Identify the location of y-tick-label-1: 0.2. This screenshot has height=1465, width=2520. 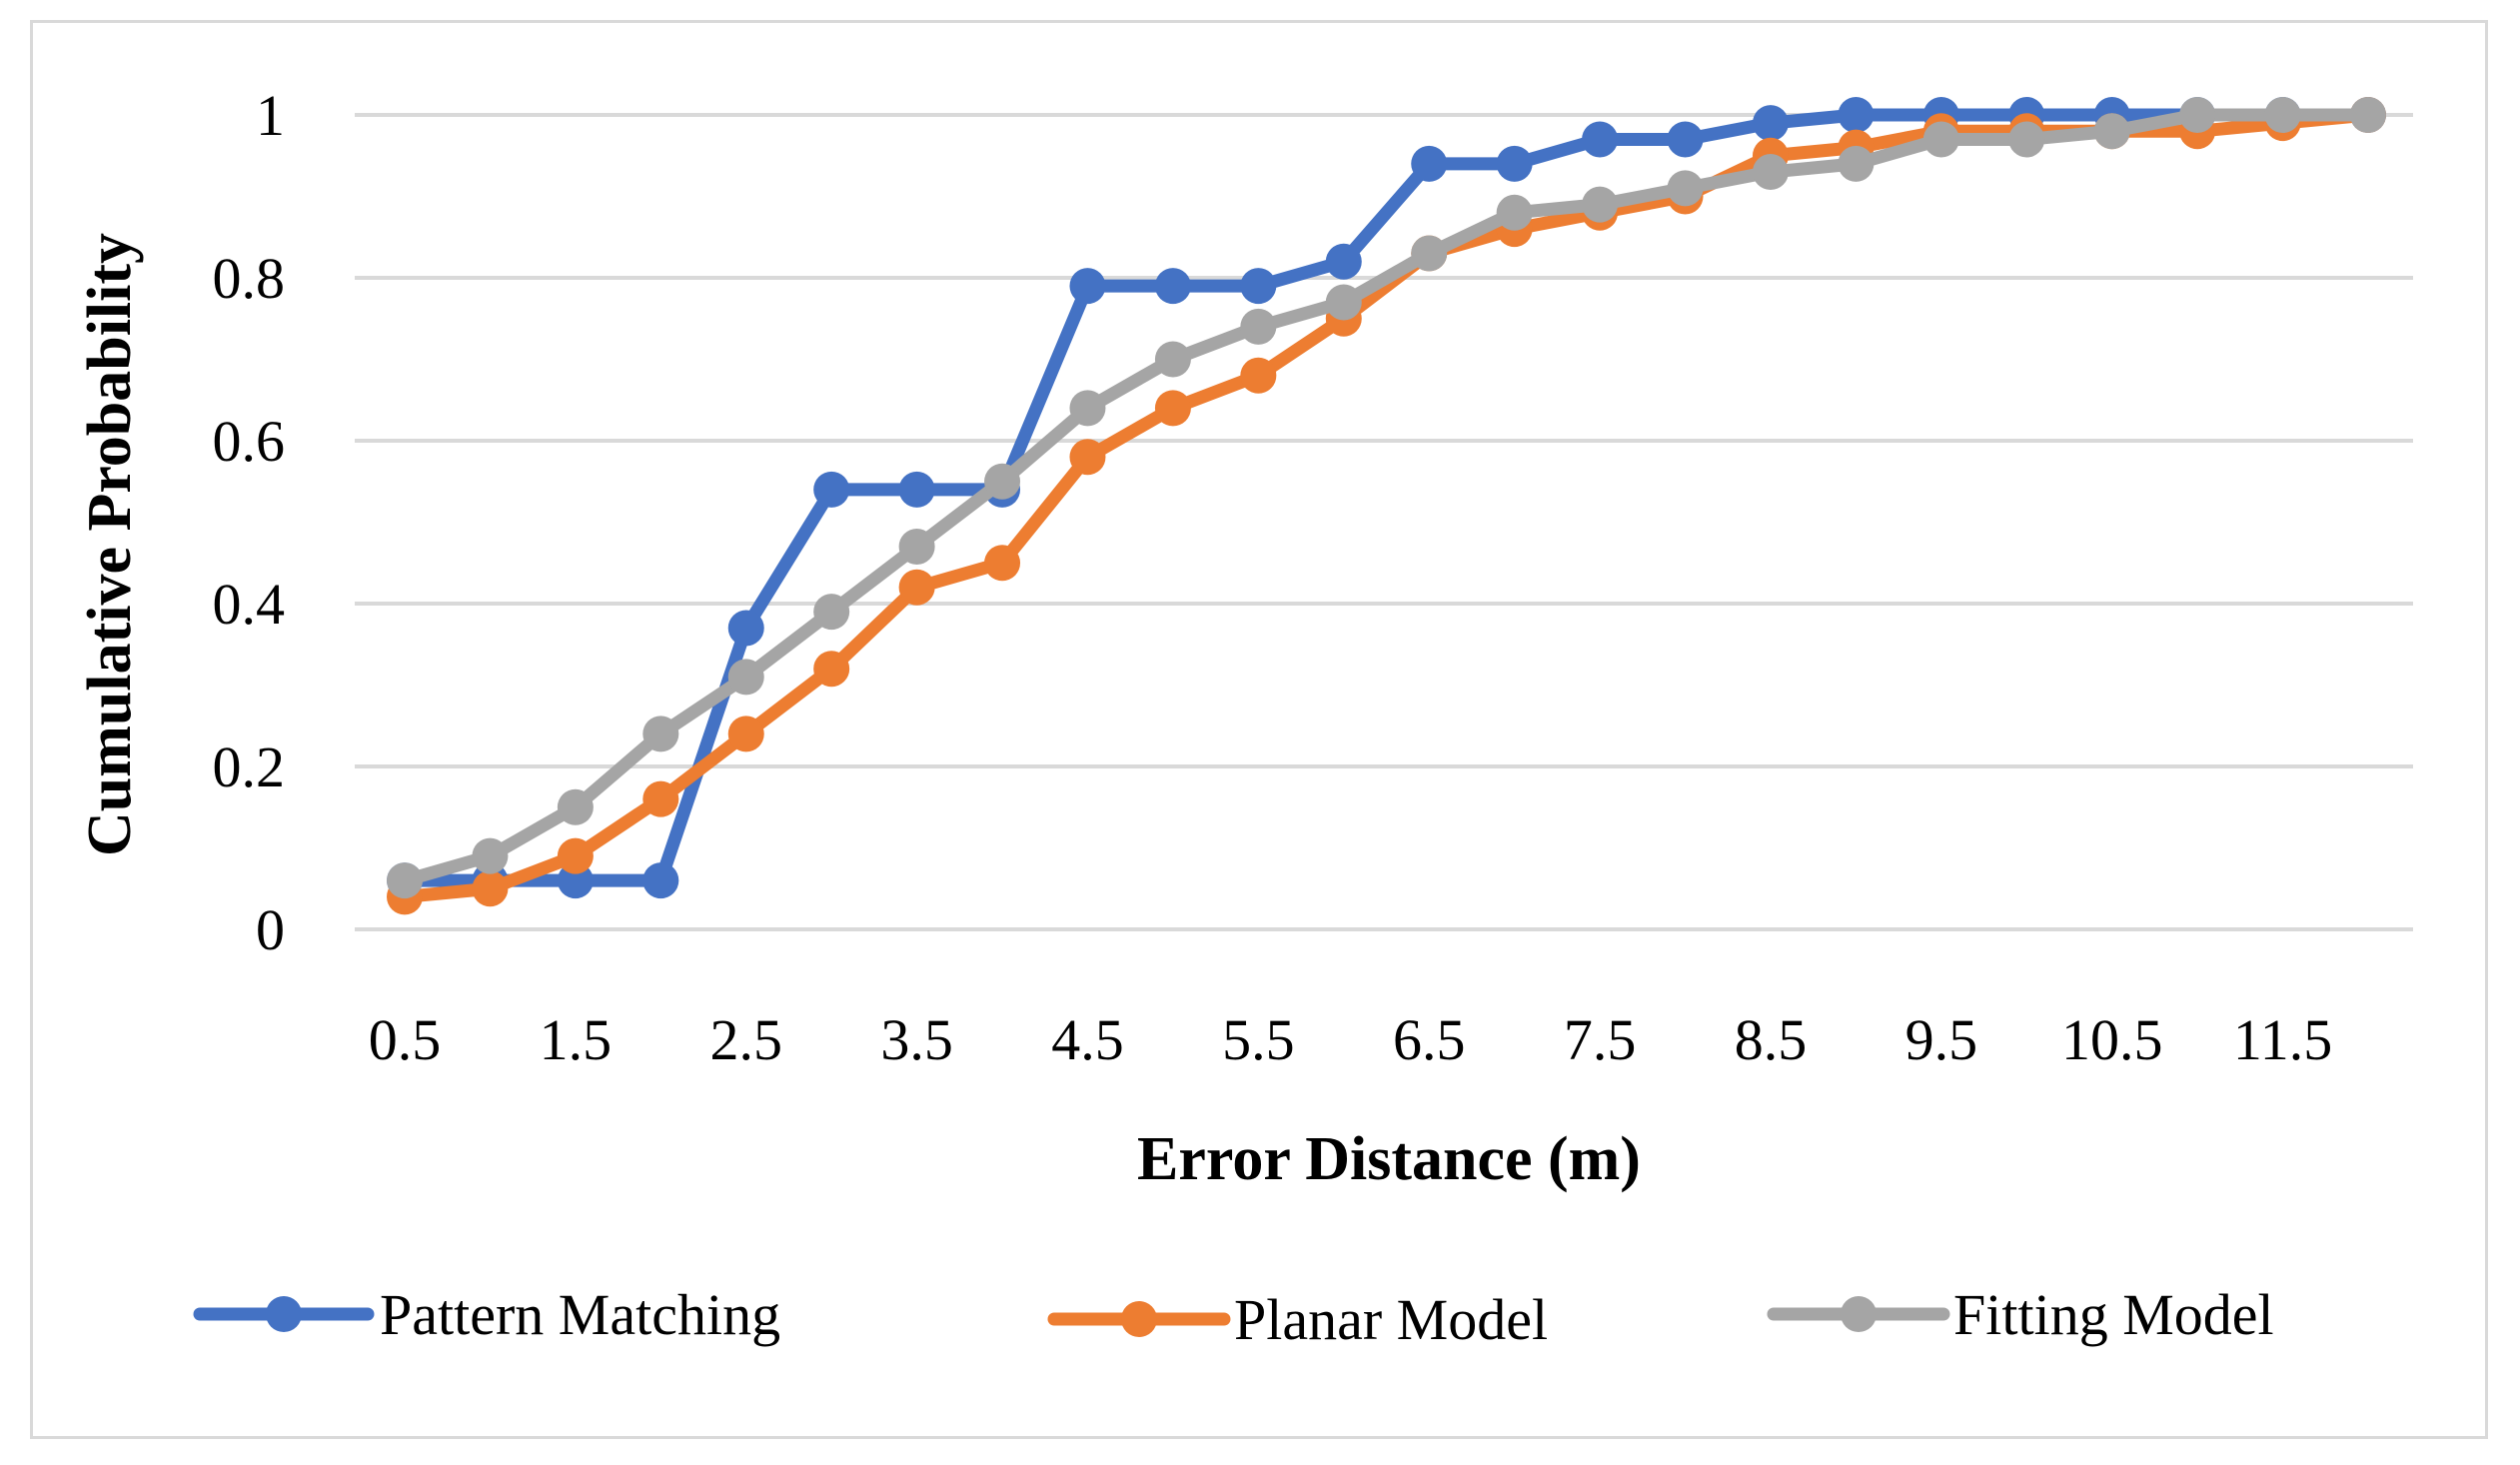
(249, 766).